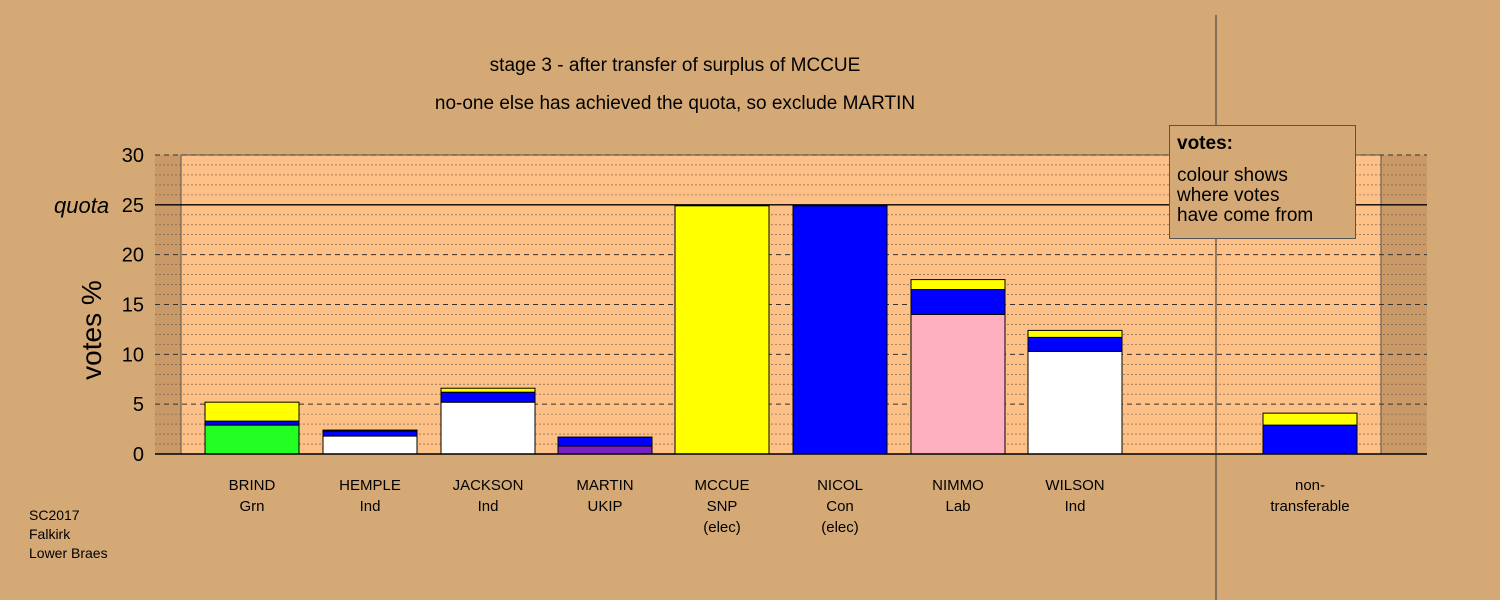 This screenshot has width=1500, height=600. I want to click on y-tick-label: 10, so click(133, 355).